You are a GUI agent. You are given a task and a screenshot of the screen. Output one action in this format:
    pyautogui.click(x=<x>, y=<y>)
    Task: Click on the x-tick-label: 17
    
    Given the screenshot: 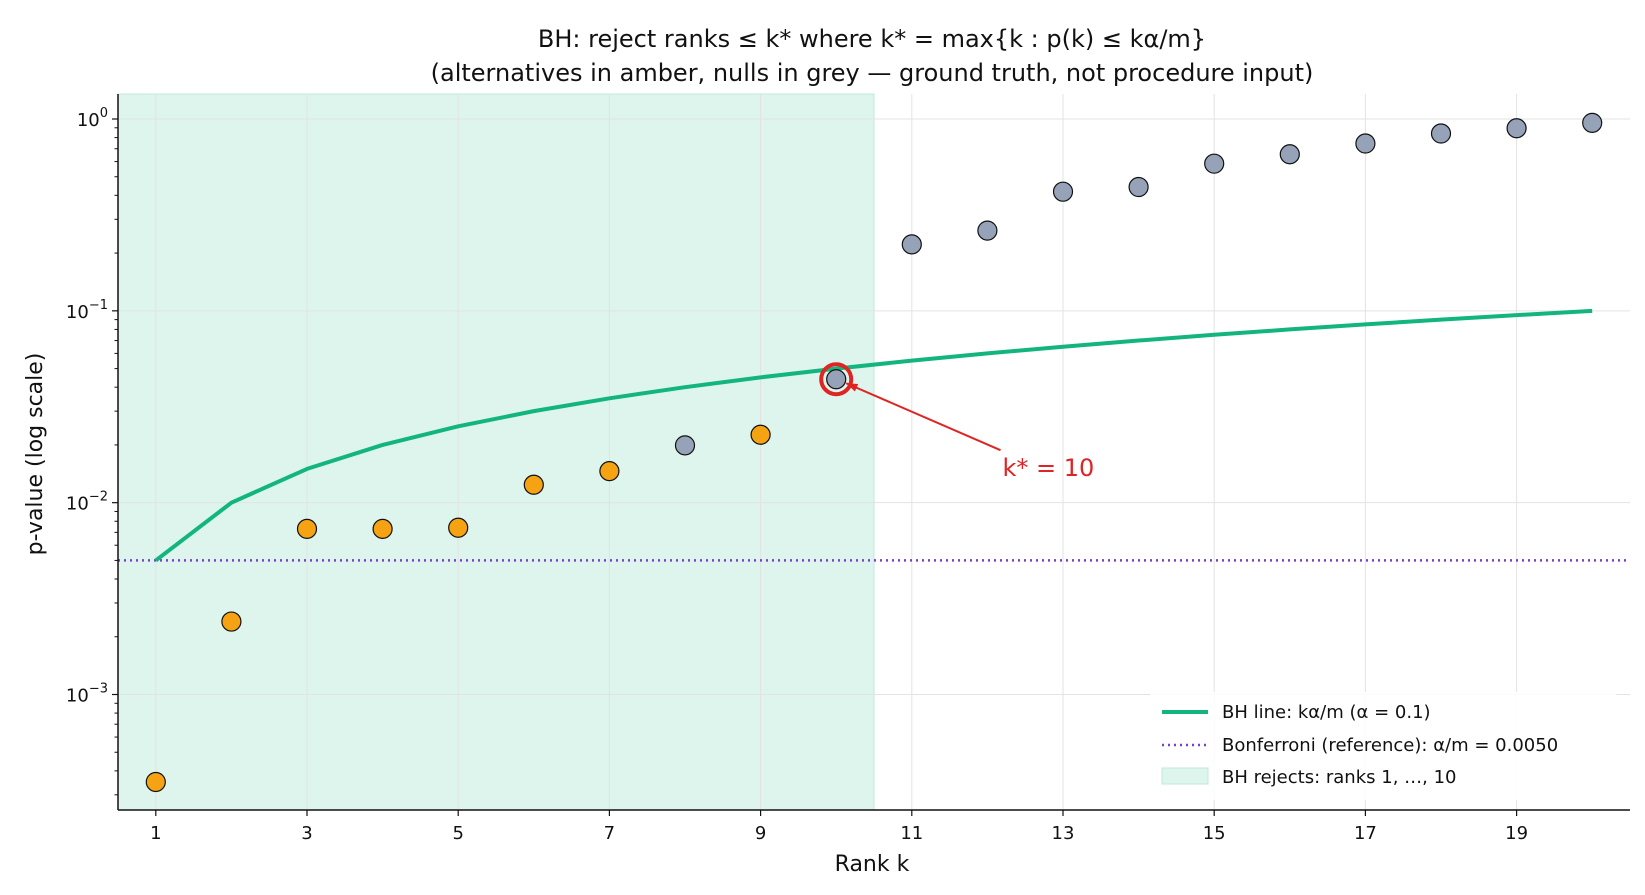 What is the action you would take?
    pyautogui.click(x=1365, y=833)
    